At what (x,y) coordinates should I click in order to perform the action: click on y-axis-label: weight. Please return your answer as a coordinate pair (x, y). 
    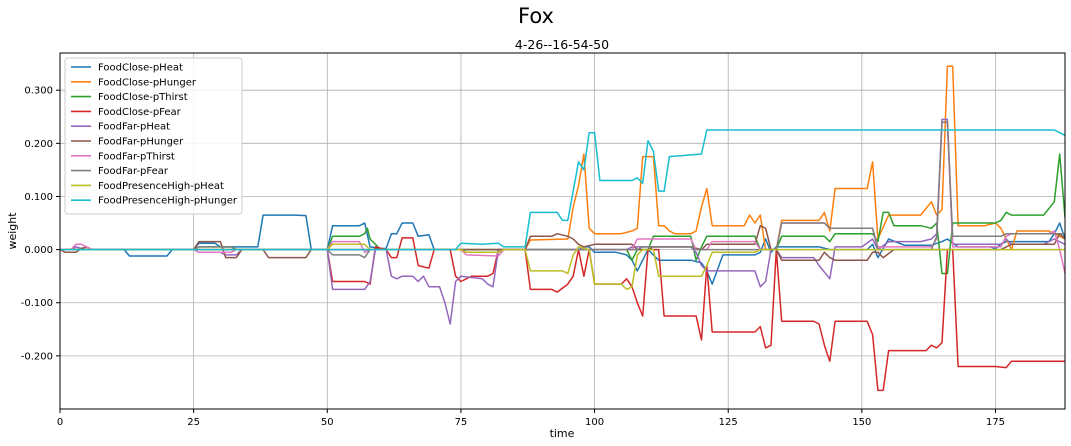
    Looking at the image, I should click on (12, 231).